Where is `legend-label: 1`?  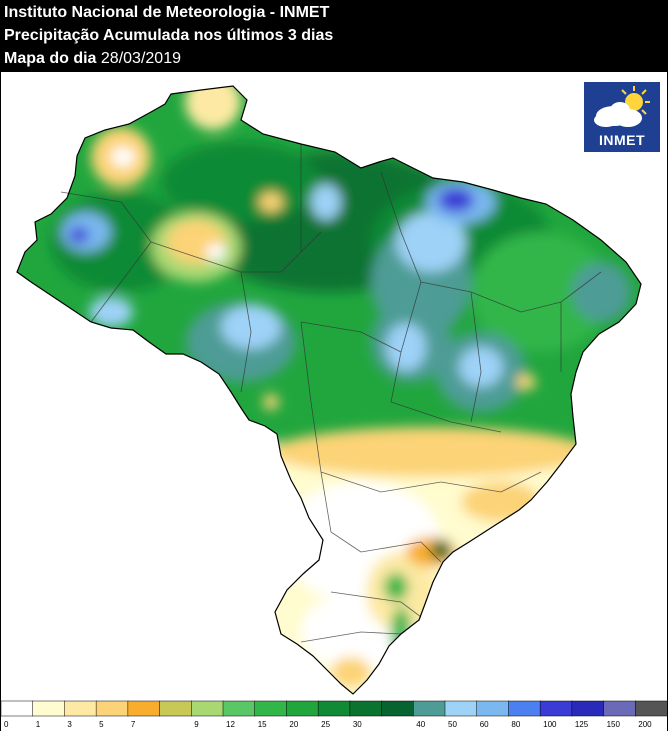 legend-label: 1 is located at coordinates (38, 724).